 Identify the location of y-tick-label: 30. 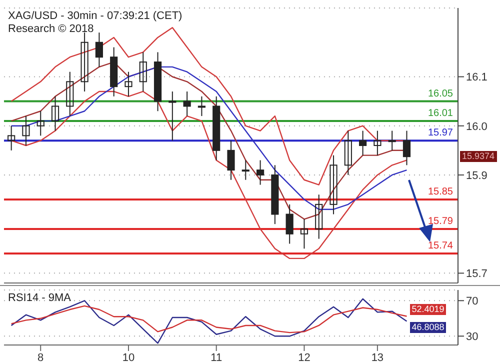
(472, 337).